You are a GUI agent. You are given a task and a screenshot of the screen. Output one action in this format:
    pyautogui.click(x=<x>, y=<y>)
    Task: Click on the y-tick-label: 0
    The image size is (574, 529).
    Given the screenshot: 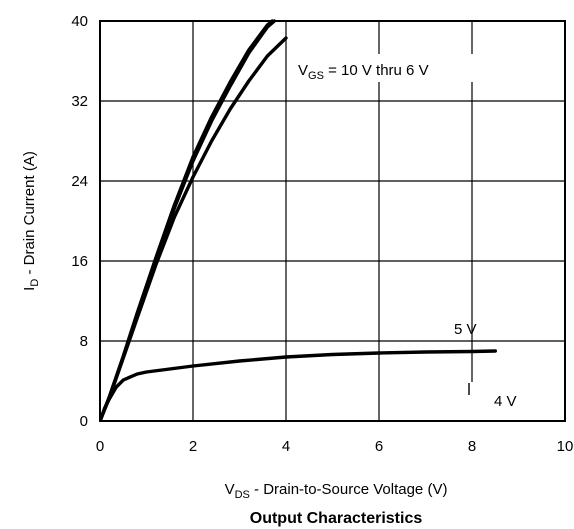 What is the action you would take?
    pyautogui.click(x=84, y=421)
    